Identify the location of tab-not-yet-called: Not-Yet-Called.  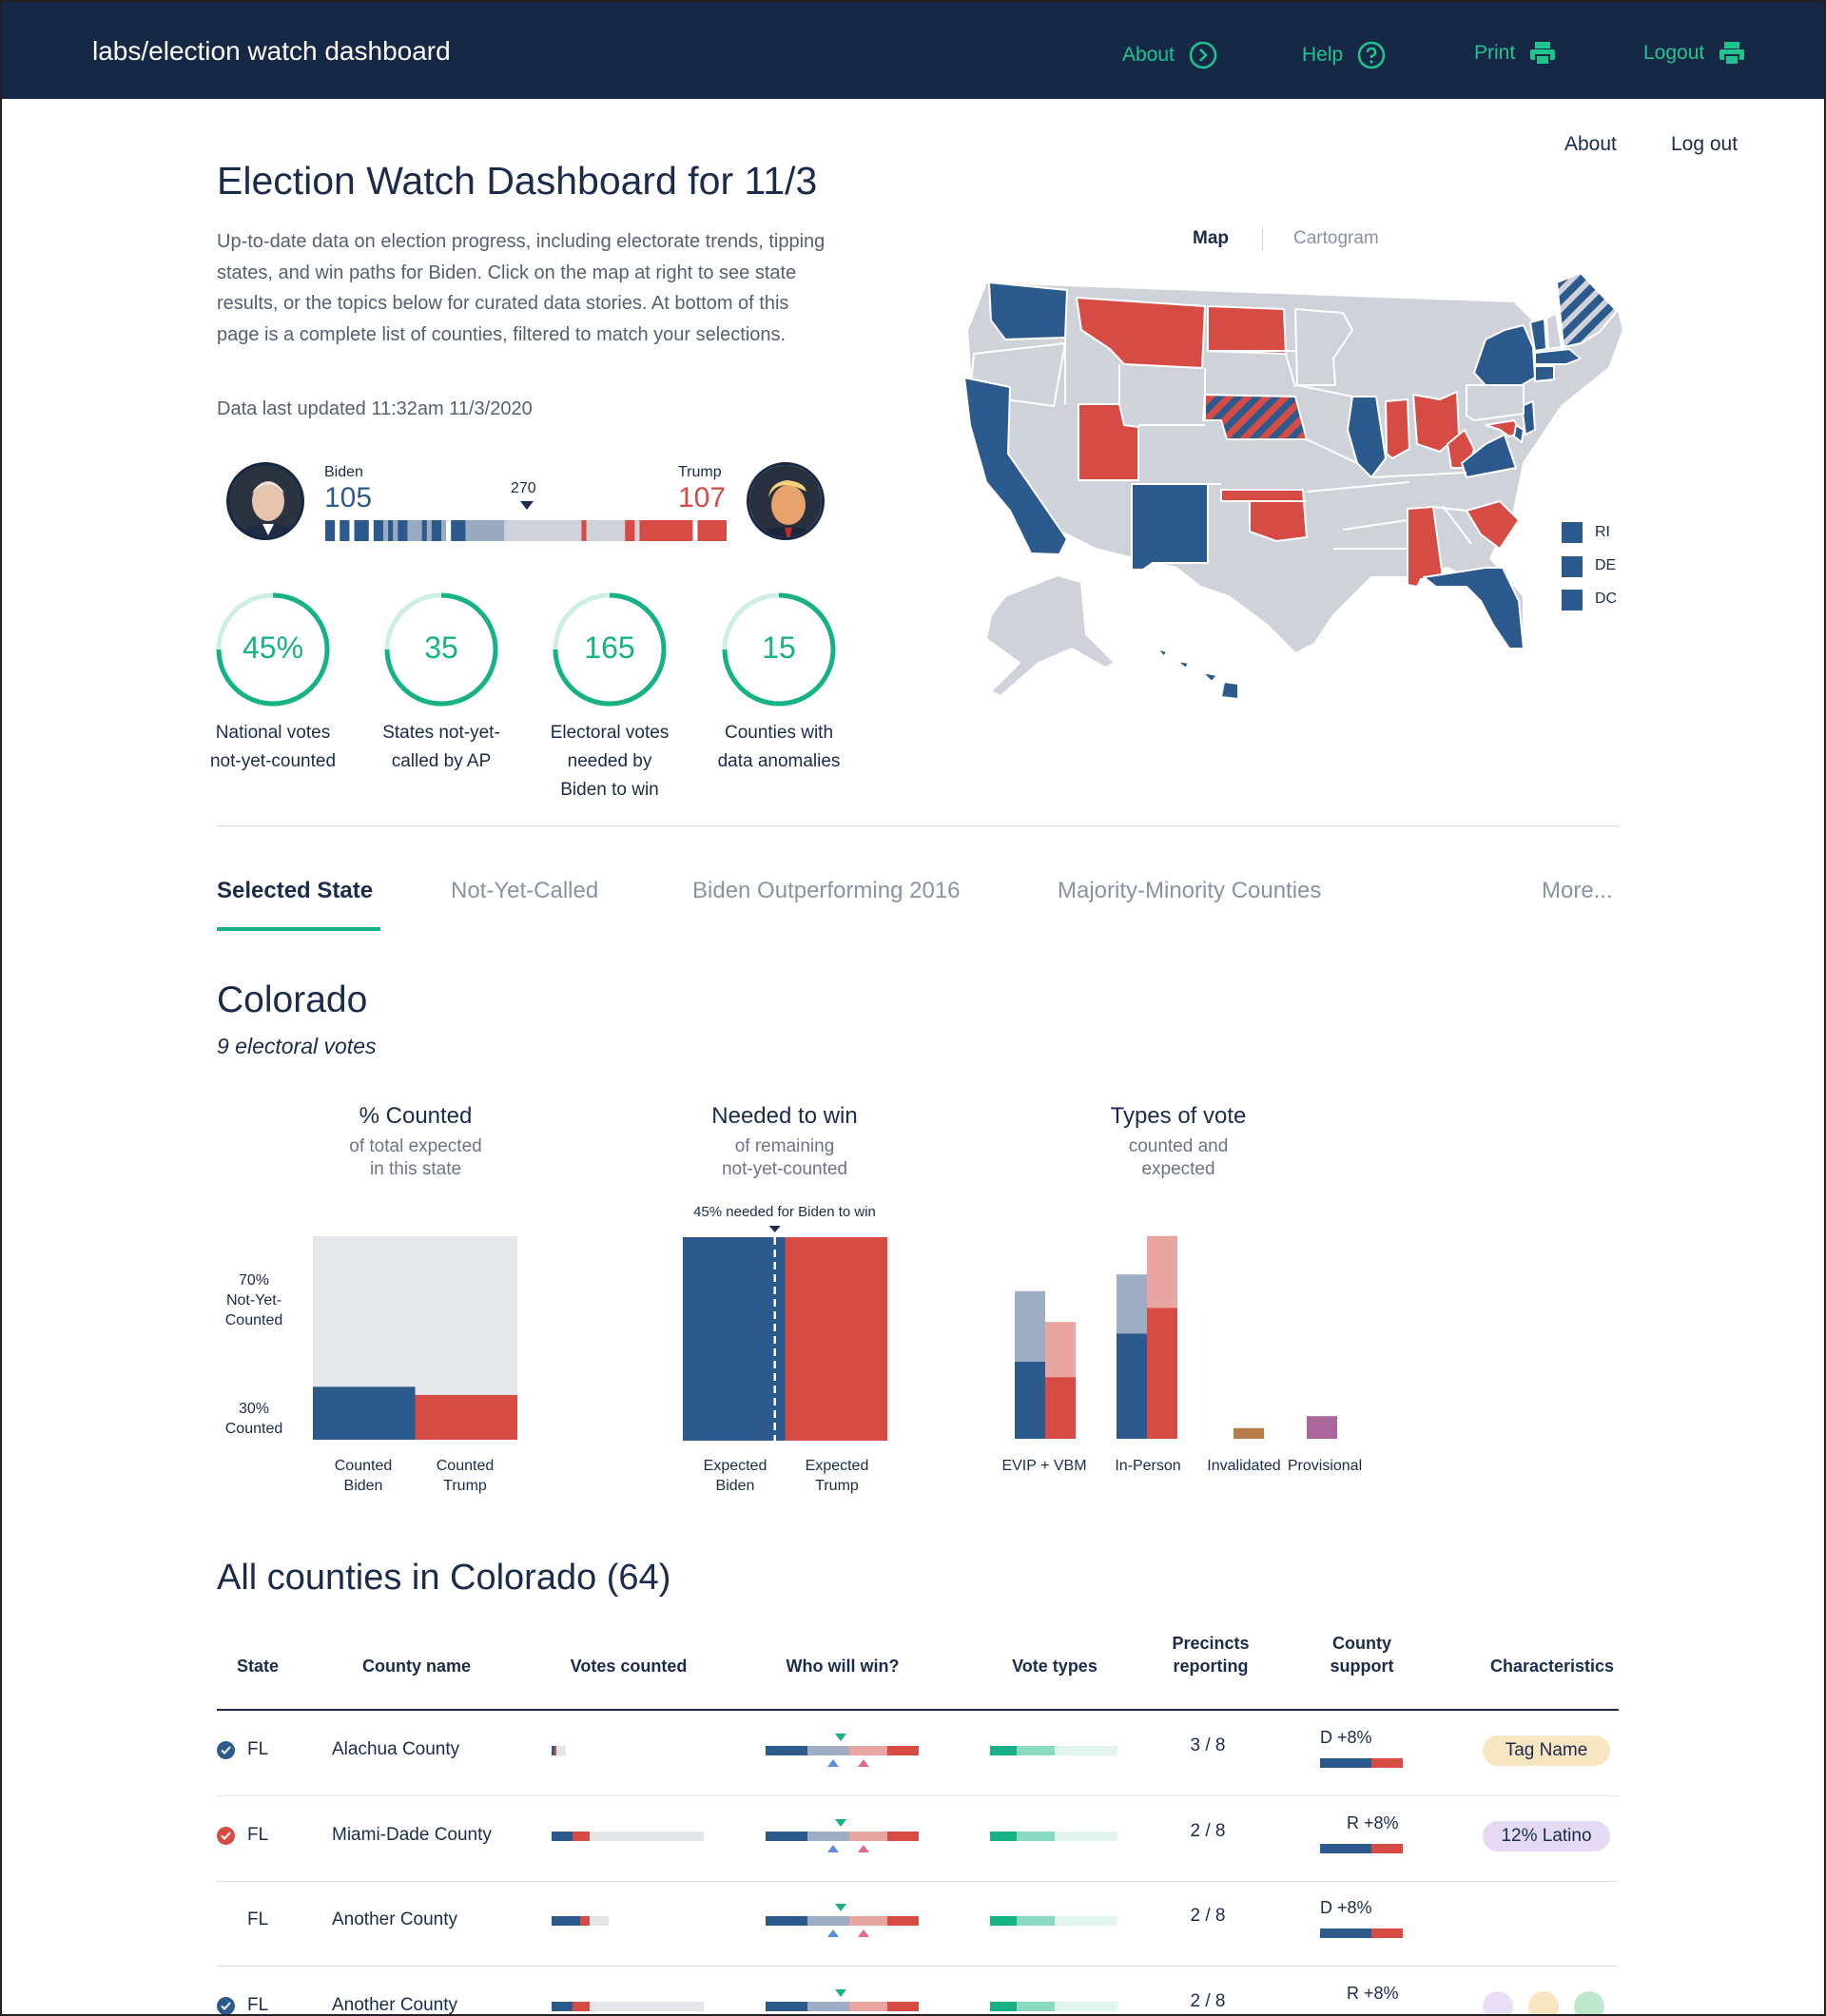
(525, 890).